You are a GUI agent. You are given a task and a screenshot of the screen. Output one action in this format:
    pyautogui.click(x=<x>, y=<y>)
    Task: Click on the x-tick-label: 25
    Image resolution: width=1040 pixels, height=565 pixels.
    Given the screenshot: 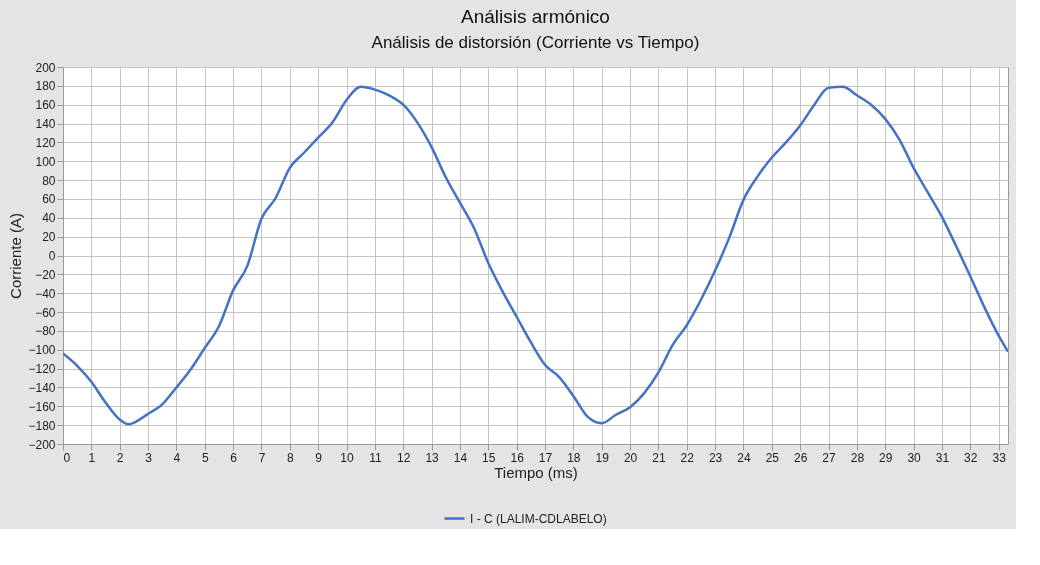 What is the action you would take?
    pyautogui.click(x=772, y=457)
    